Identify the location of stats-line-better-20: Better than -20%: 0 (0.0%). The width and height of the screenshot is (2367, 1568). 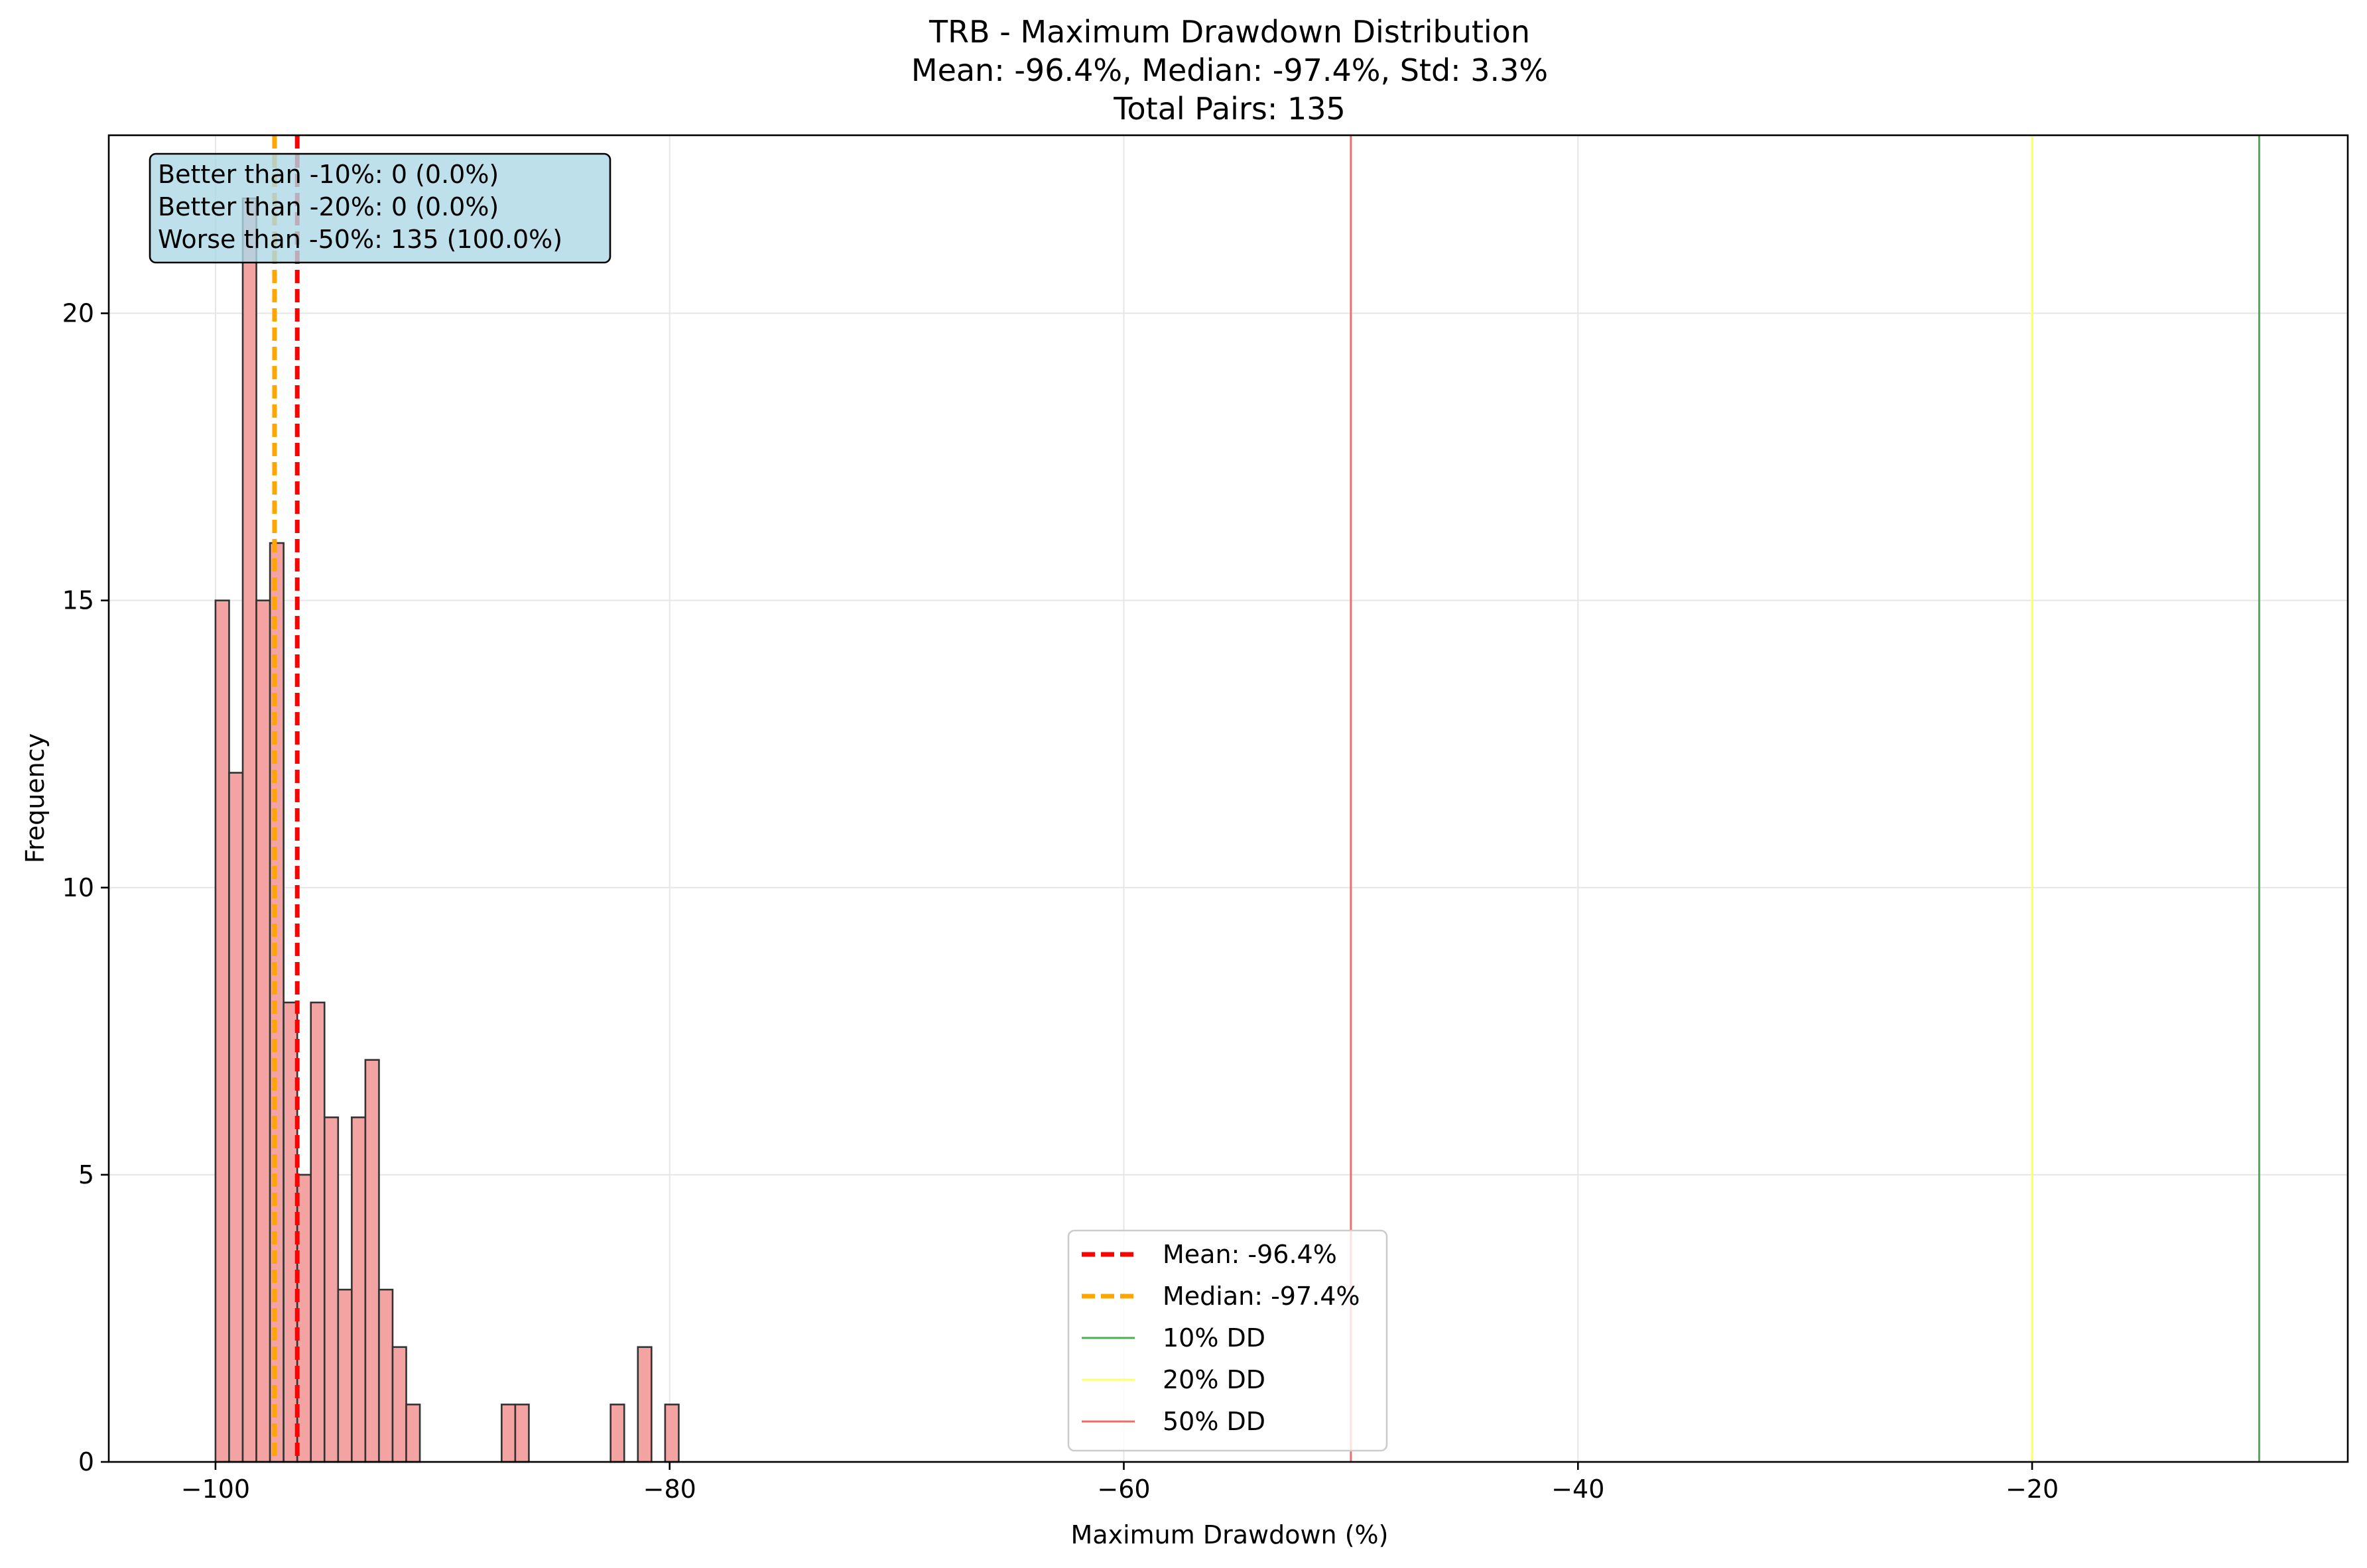
(328, 206).